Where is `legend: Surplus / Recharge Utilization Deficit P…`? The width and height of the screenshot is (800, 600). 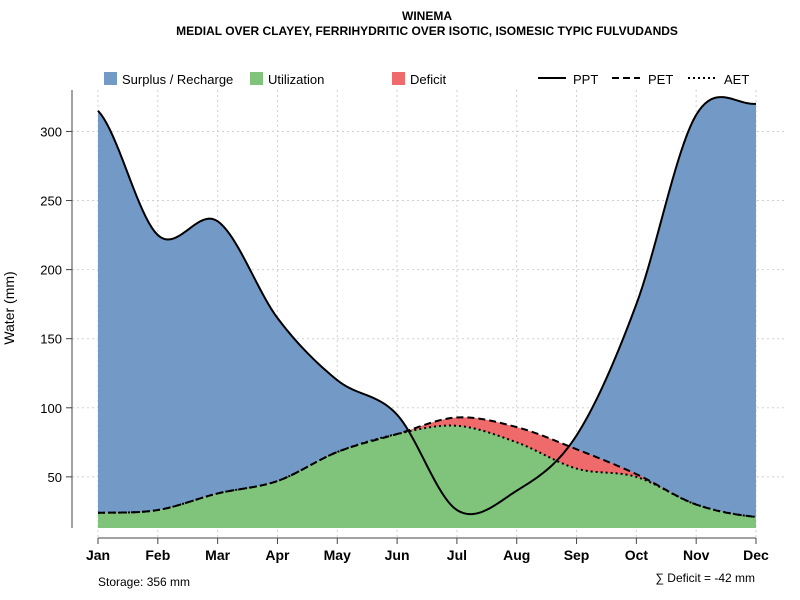
legend: Surplus / Recharge Utilization Deficit P… is located at coordinates (426, 79).